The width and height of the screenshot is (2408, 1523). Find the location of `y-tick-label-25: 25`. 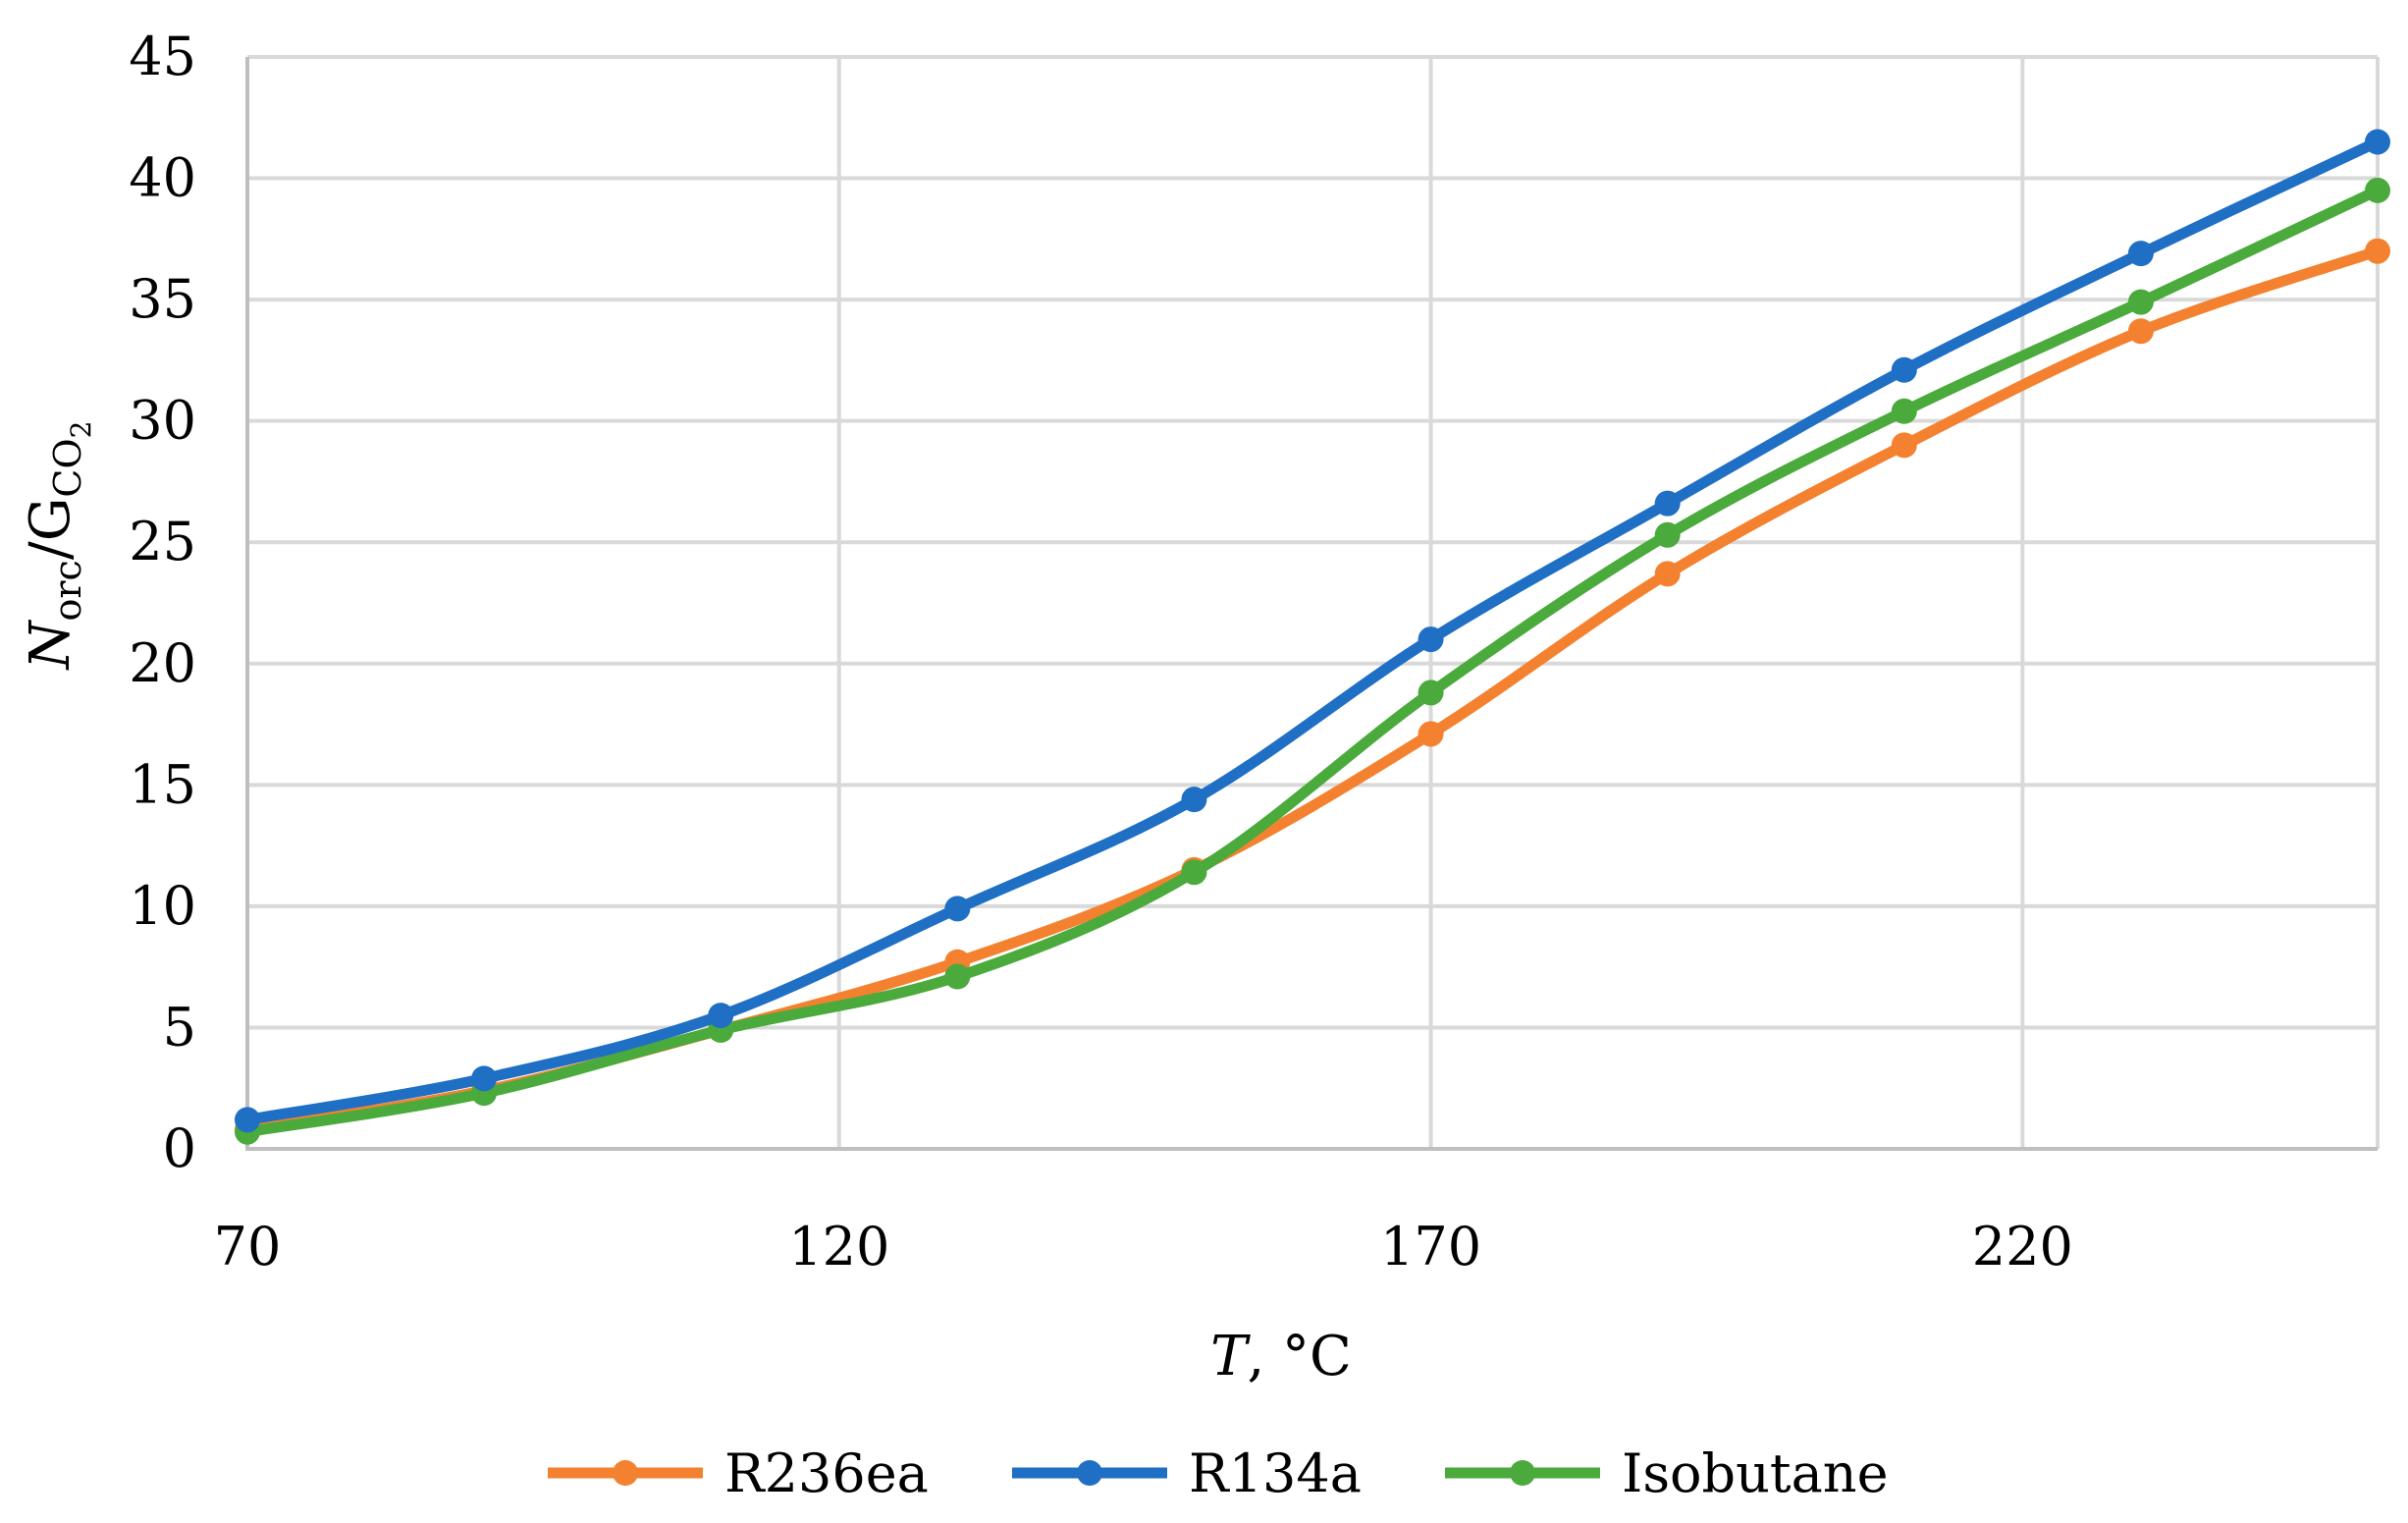

y-tick-label-25: 25 is located at coordinates (162, 541).